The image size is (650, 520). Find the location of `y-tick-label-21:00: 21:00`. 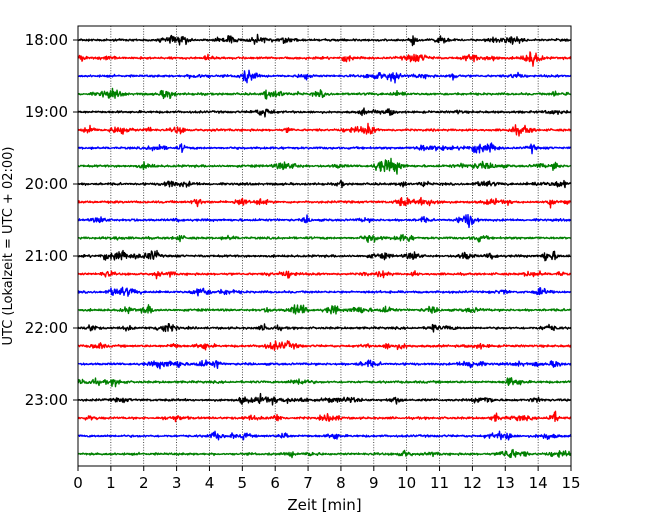

y-tick-label-21:00: 21:00 is located at coordinates (46, 256).